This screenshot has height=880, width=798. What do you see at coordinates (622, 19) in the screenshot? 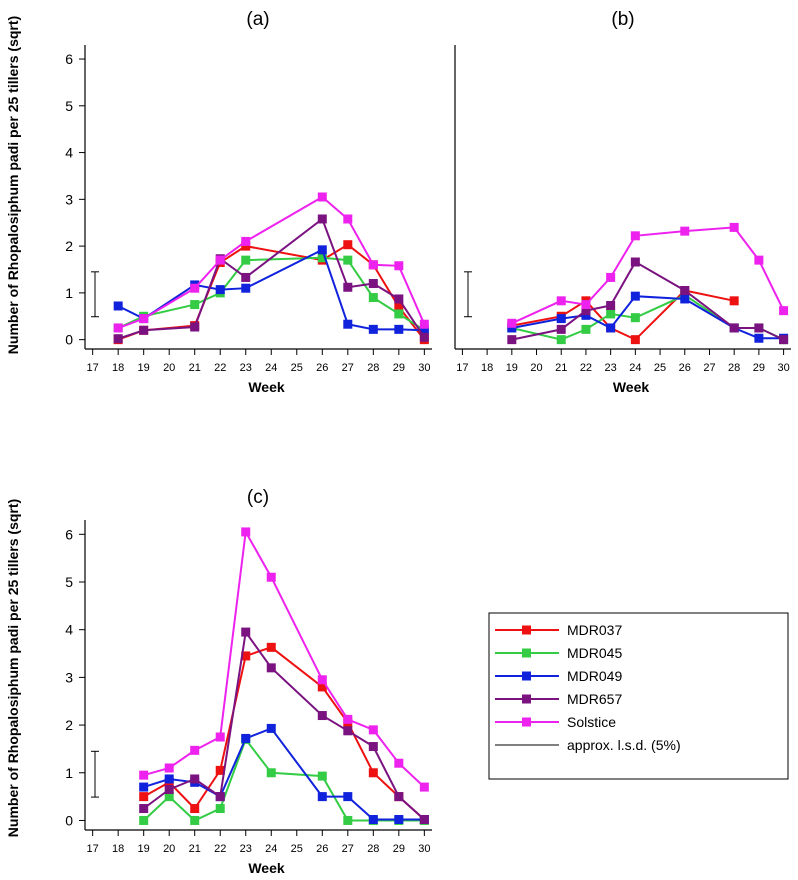
I see `panel-title: (b)` at bounding box center [622, 19].